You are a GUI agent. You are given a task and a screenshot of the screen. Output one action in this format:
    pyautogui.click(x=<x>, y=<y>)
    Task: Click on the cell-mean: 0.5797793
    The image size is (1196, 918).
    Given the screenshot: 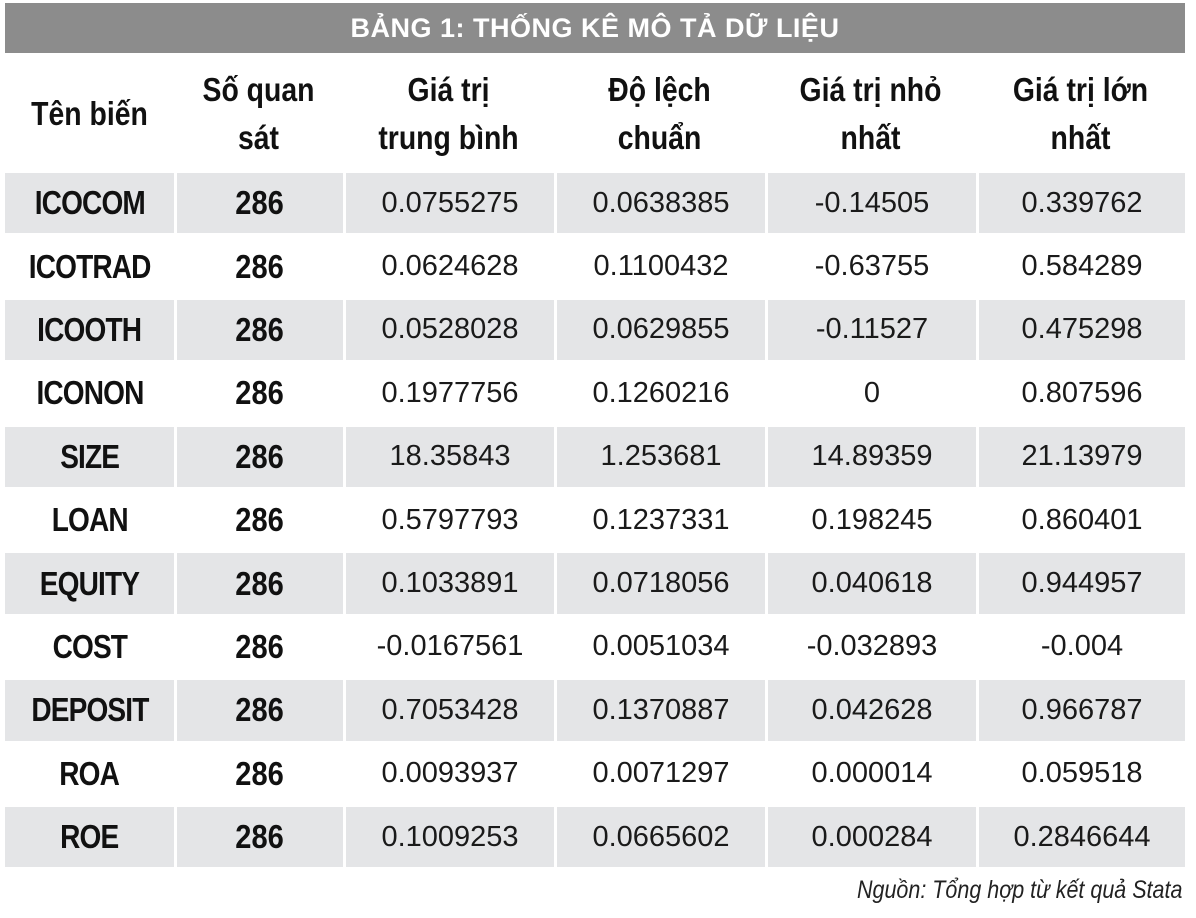 What is the action you would take?
    pyautogui.click(x=448, y=518)
    